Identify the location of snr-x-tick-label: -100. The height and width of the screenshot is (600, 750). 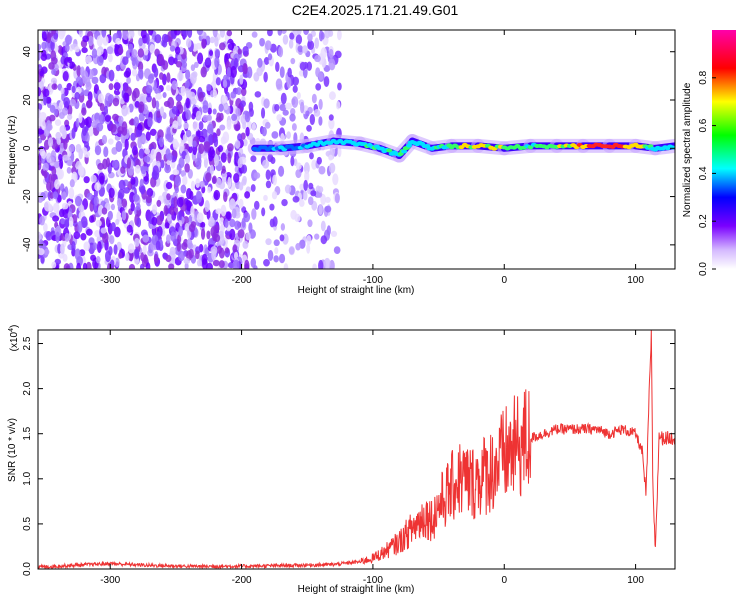
(373, 580).